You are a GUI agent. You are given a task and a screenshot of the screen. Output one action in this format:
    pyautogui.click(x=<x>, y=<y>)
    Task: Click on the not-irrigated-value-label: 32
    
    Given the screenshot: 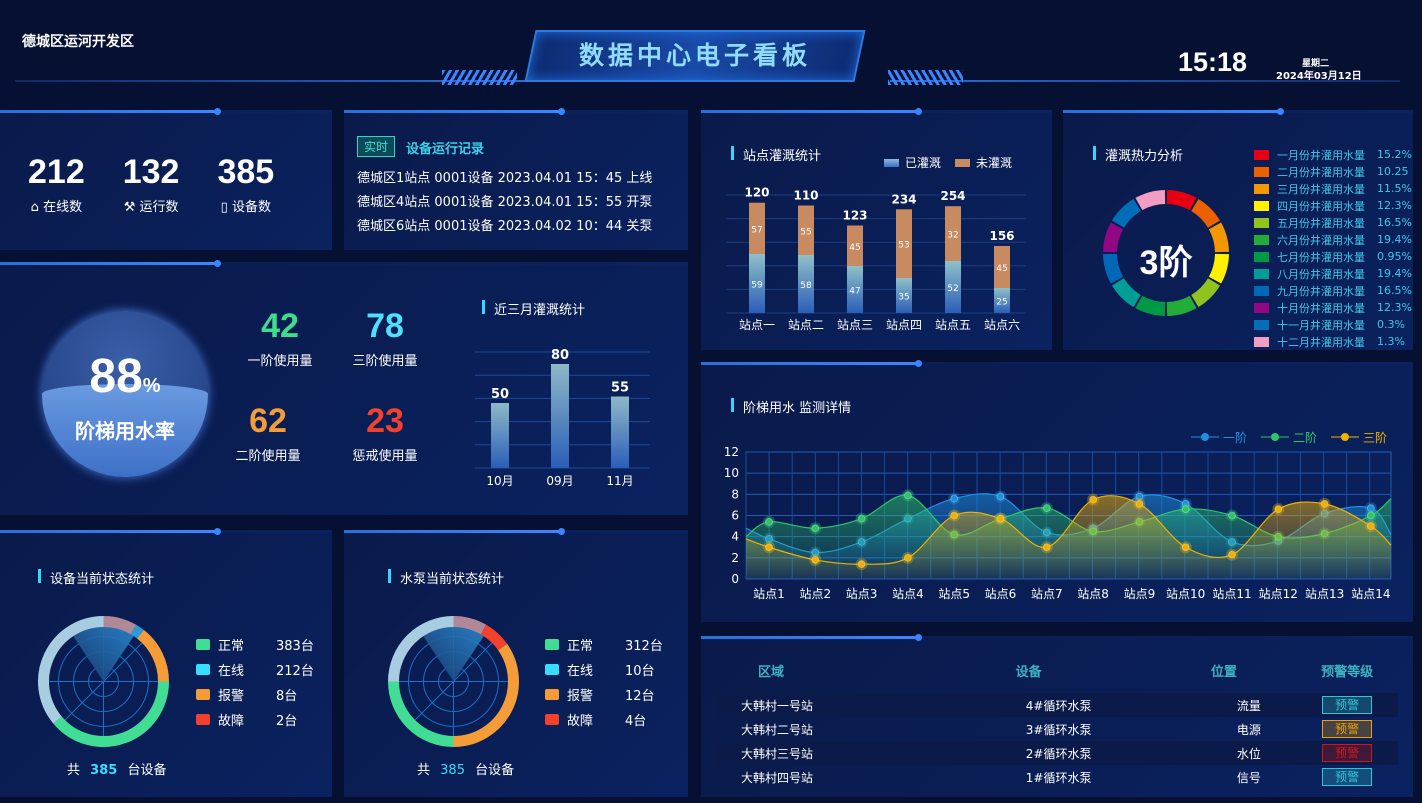 What is the action you would take?
    pyautogui.click(x=952, y=236)
    